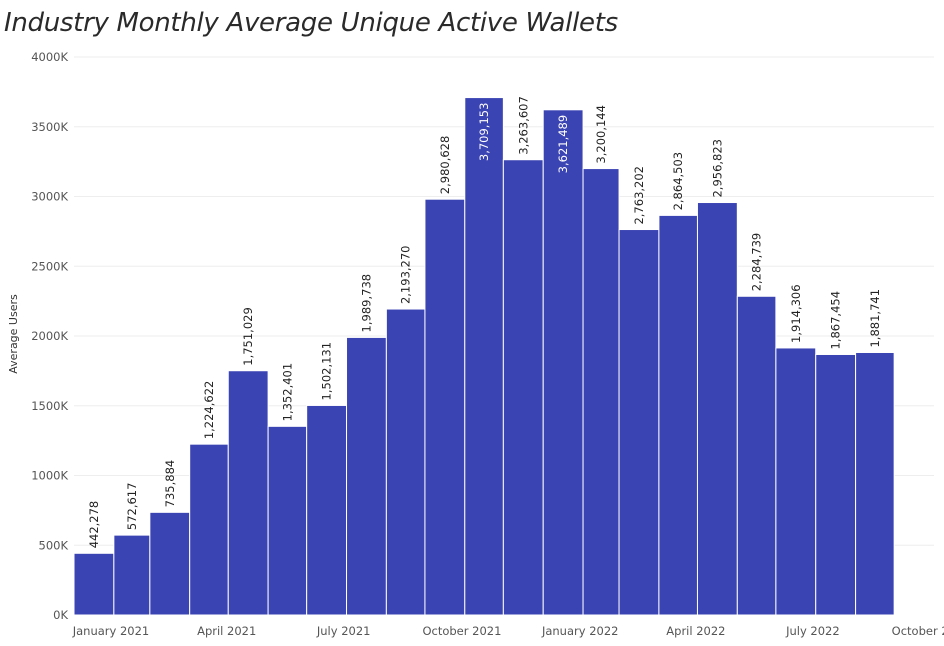 The width and height of the screenshot is (944, 646). Describe the element at coordinates (94, 525) in the screenshot. I see `bar-value-label: 442,278` at that location.